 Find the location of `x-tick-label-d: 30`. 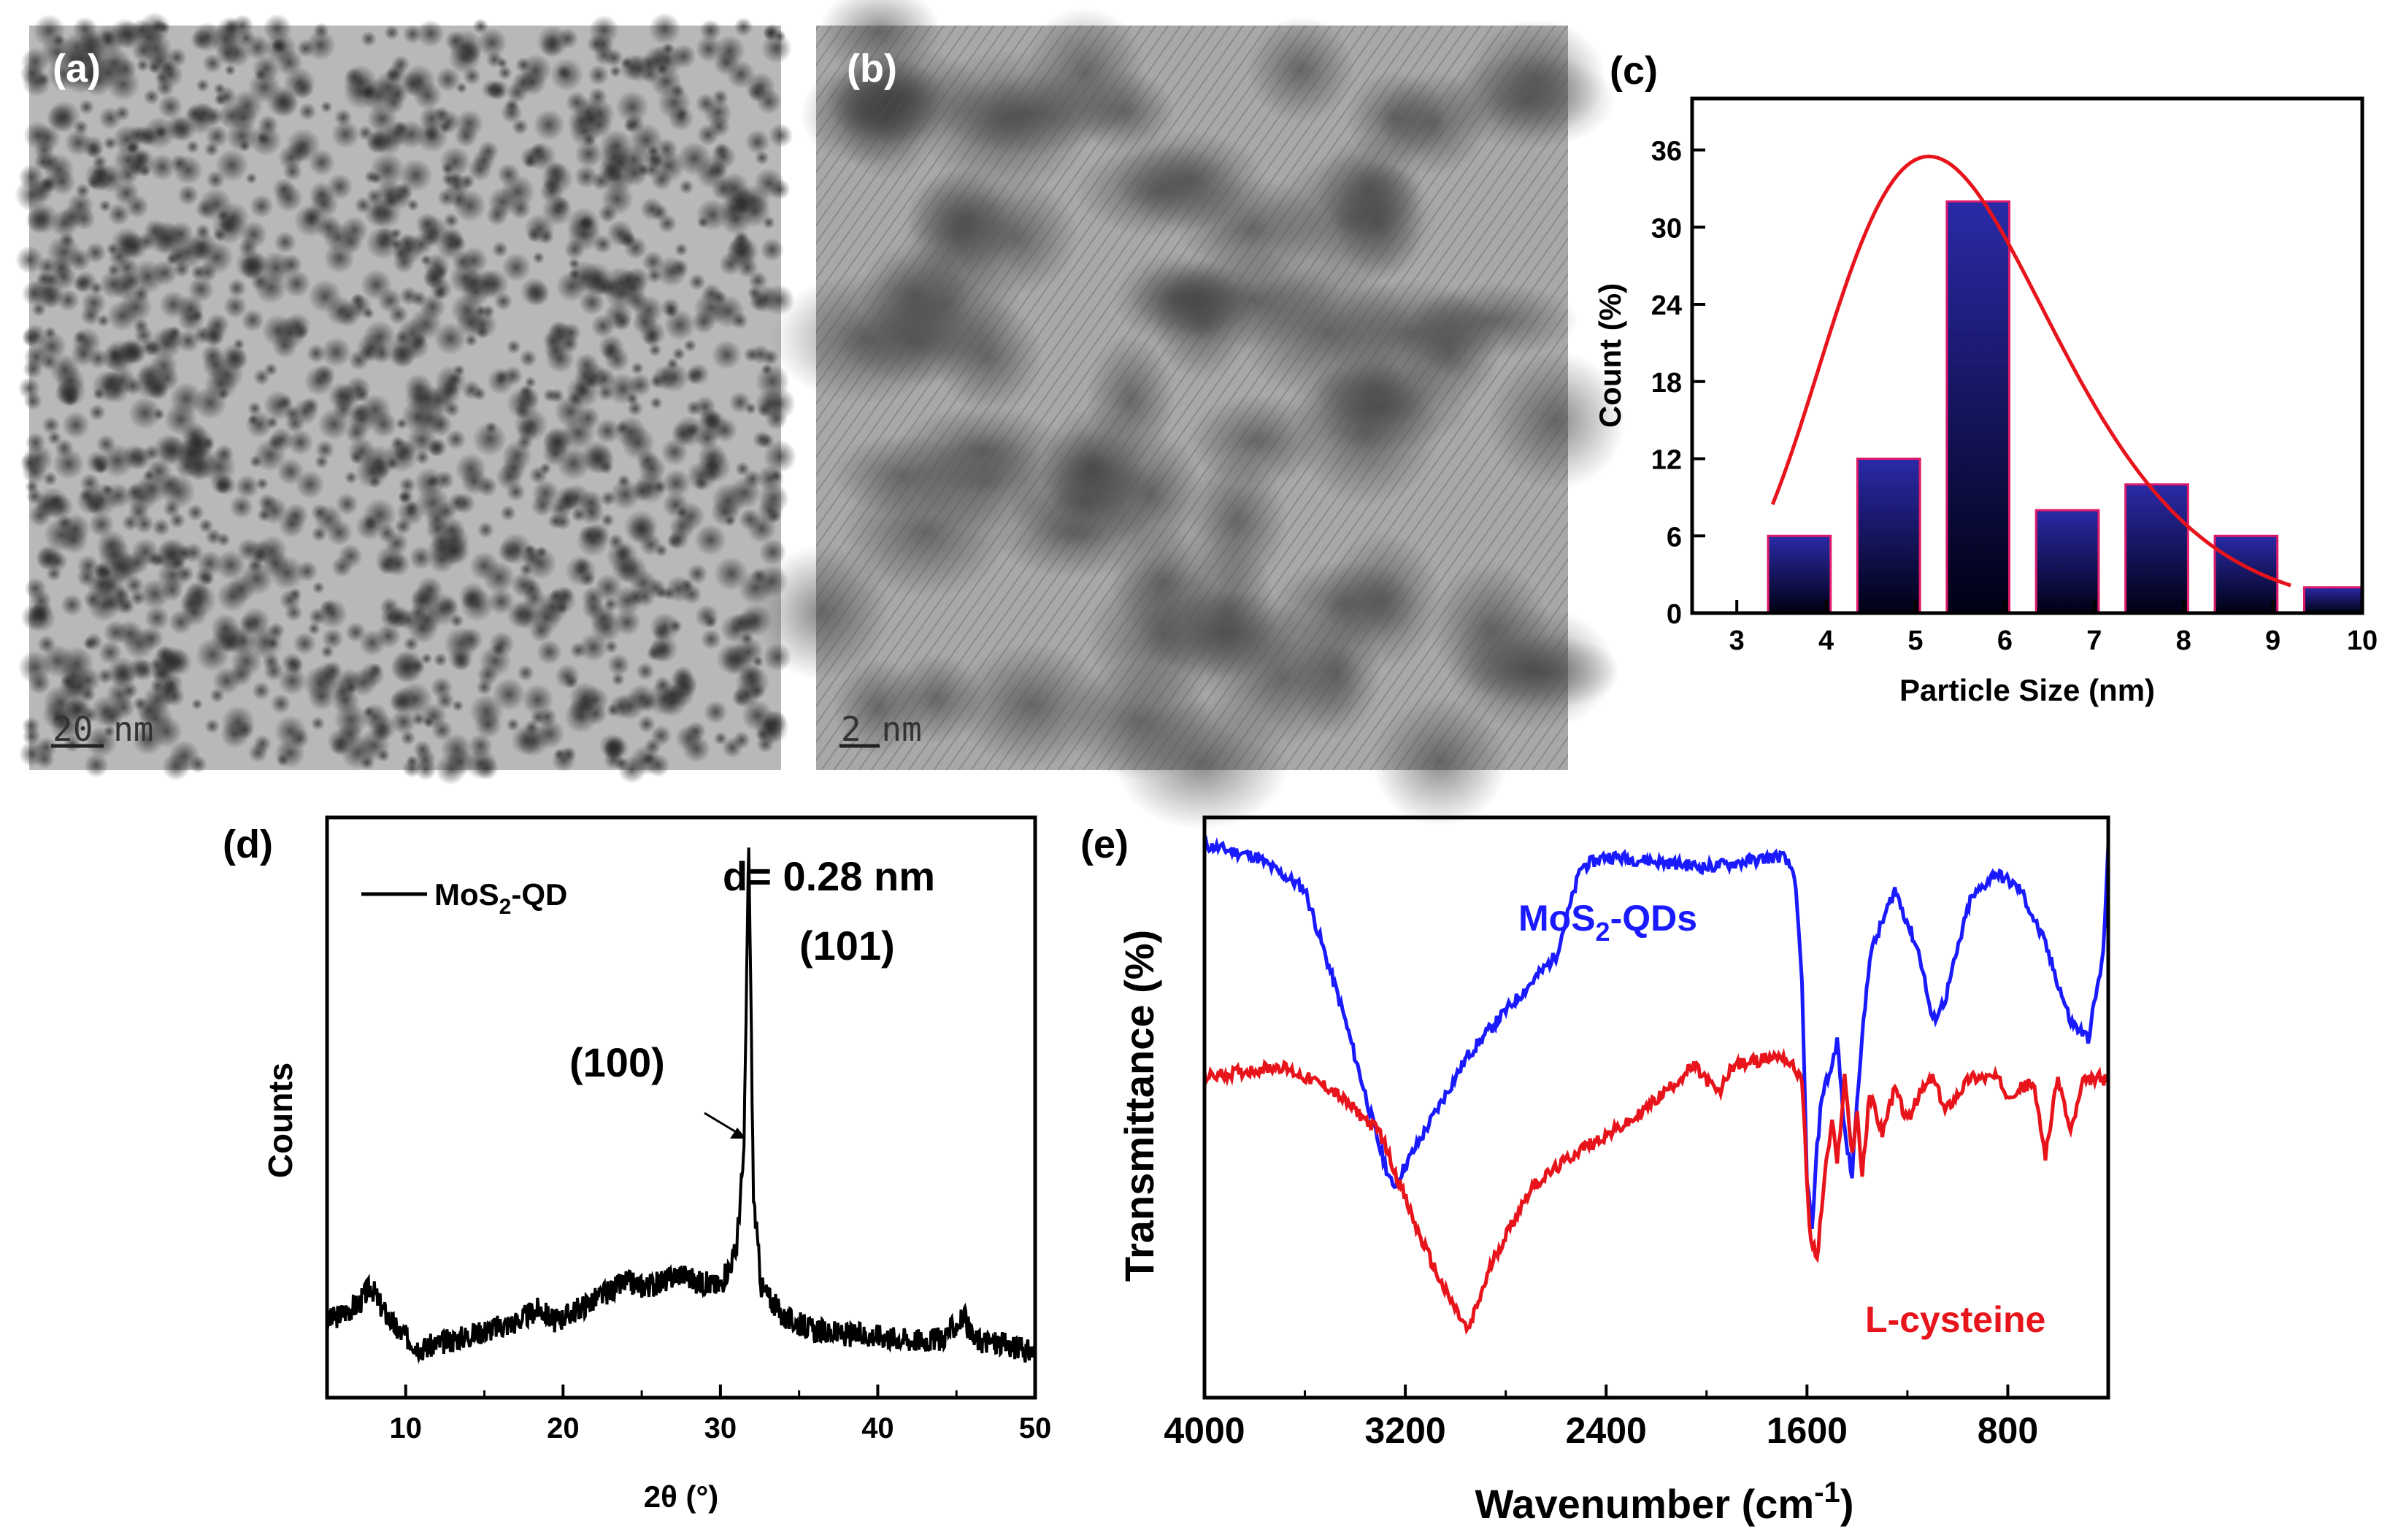

x-tick-label-d: 30 is located at coordinates (720, 1428).